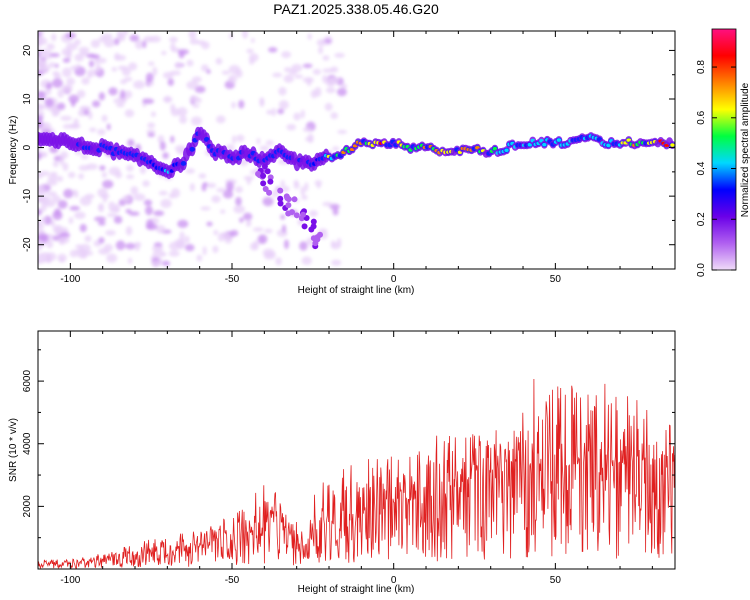  What do you see at coordinates (70, 279) in the screenshot?
I see `tick-label: -100` at bounding box center [70, 279].